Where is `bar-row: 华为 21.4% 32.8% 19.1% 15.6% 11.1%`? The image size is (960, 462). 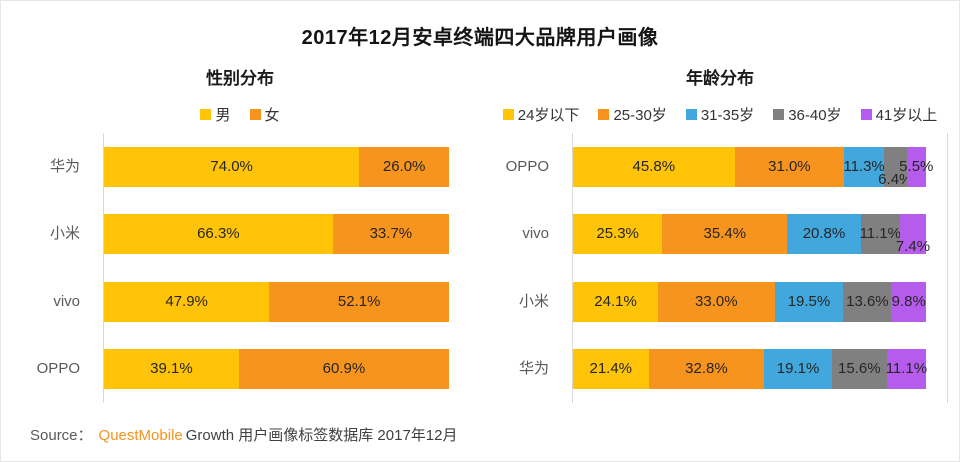 bar-row: 华为 21.4% 32.8% 19.1% 15.6% 11.1% is located at coordinates (723, 369).